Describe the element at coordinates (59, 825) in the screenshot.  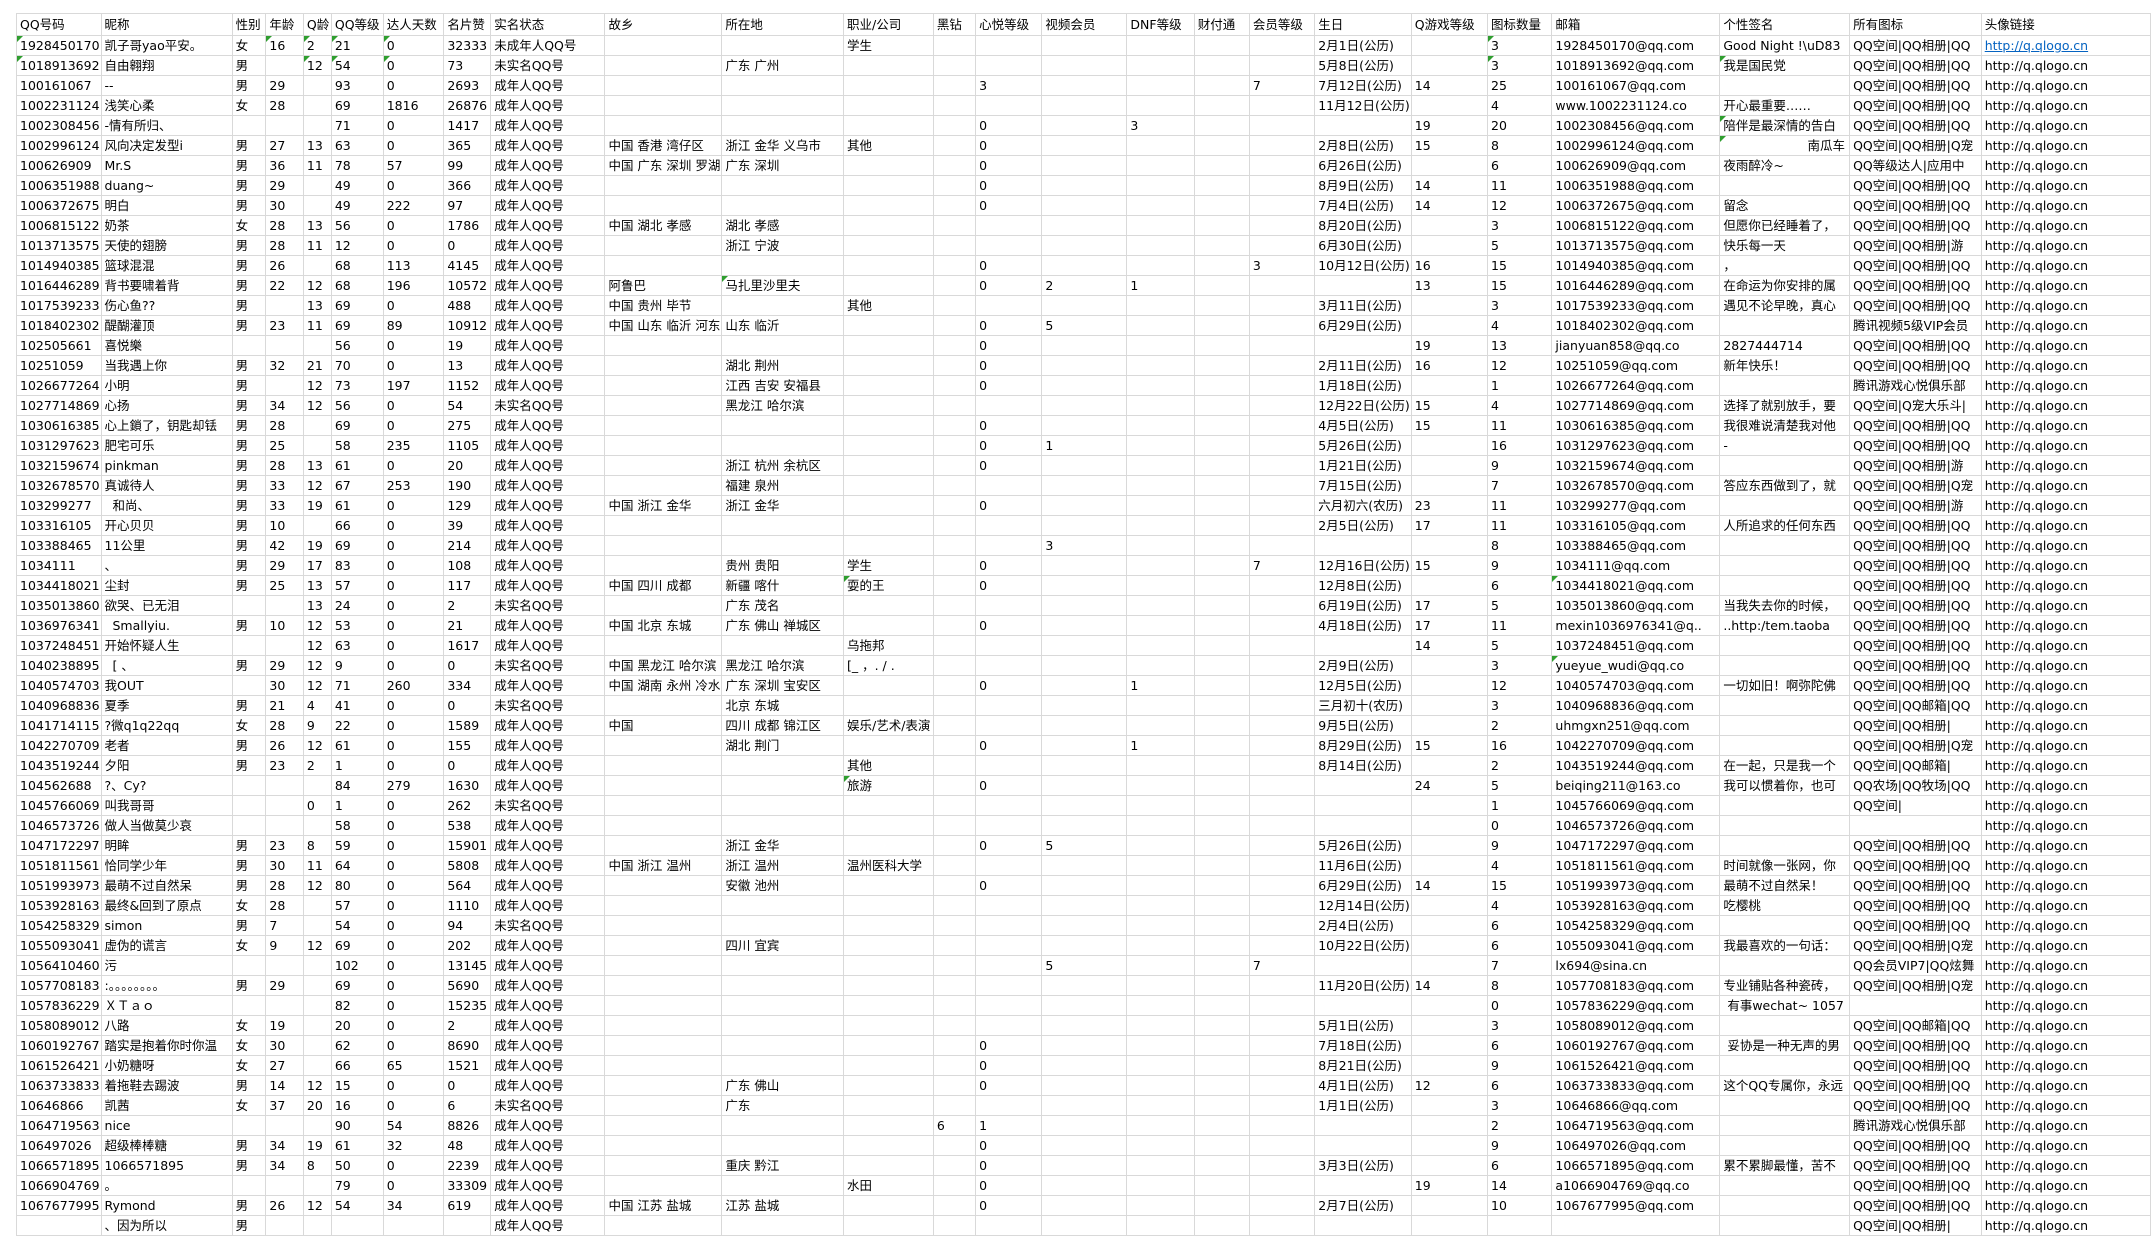
I see `cell: 1046573726` at that location.